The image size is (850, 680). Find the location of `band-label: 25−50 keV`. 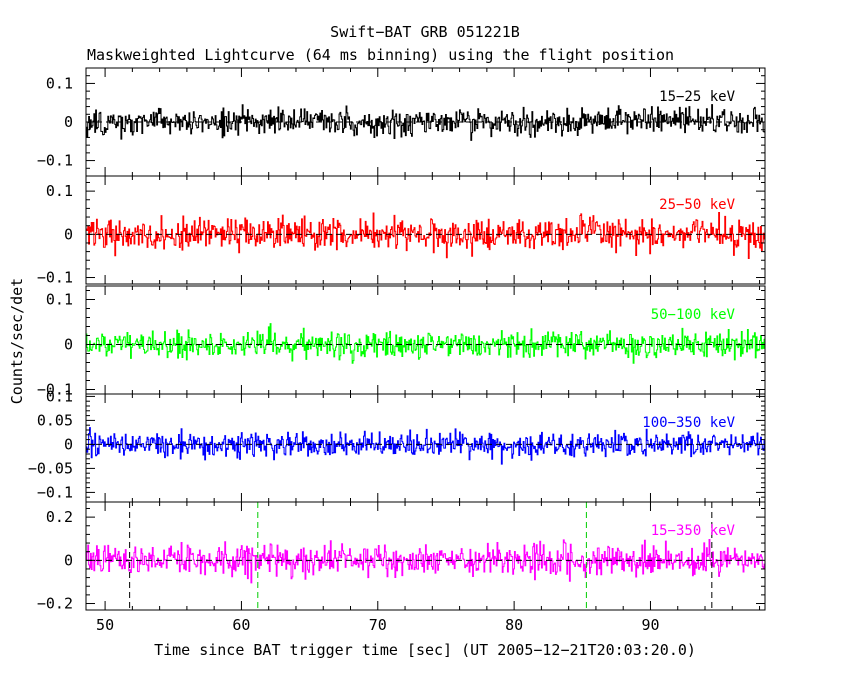

band-label: 25−50 keV is located at coordinates (697, 205).